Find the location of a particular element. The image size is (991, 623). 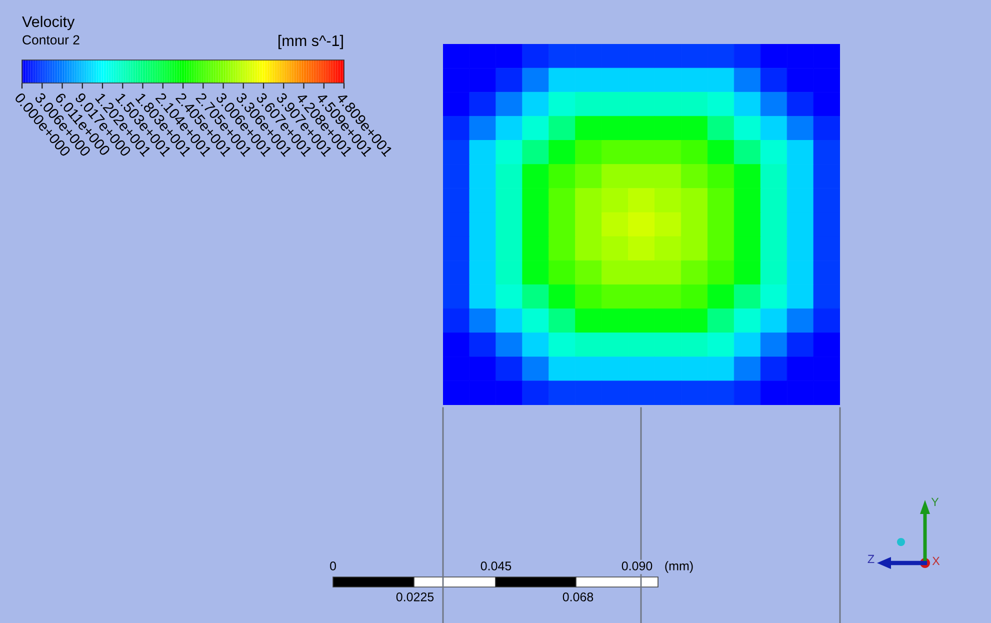

text: Z is located at coordinates (871, 559).